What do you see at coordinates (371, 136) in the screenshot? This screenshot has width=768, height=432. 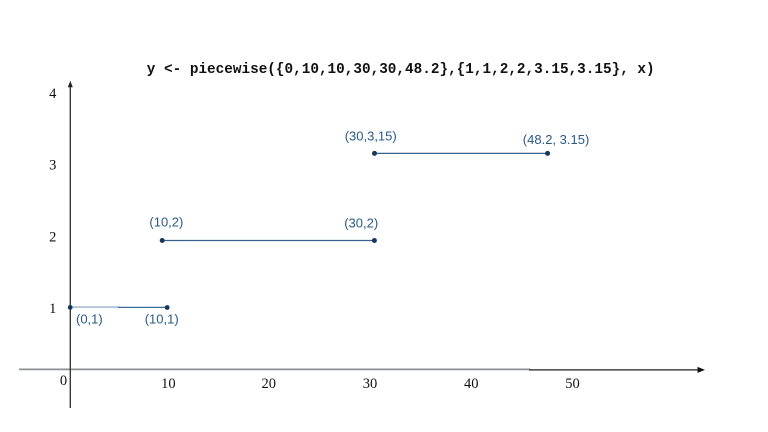 I see `svg-text: (30,3,15)` at bounding box center [371, 136].